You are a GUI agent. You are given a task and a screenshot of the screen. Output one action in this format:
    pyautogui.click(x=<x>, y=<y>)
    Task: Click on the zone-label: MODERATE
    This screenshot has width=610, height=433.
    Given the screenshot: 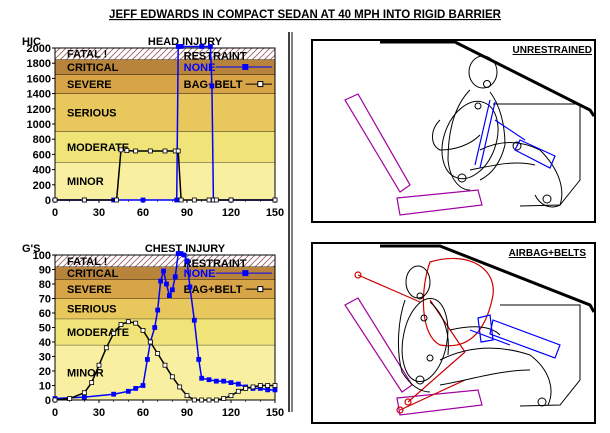 What is the action you would take?
    pyautogui.click(x=98, y=333)
    